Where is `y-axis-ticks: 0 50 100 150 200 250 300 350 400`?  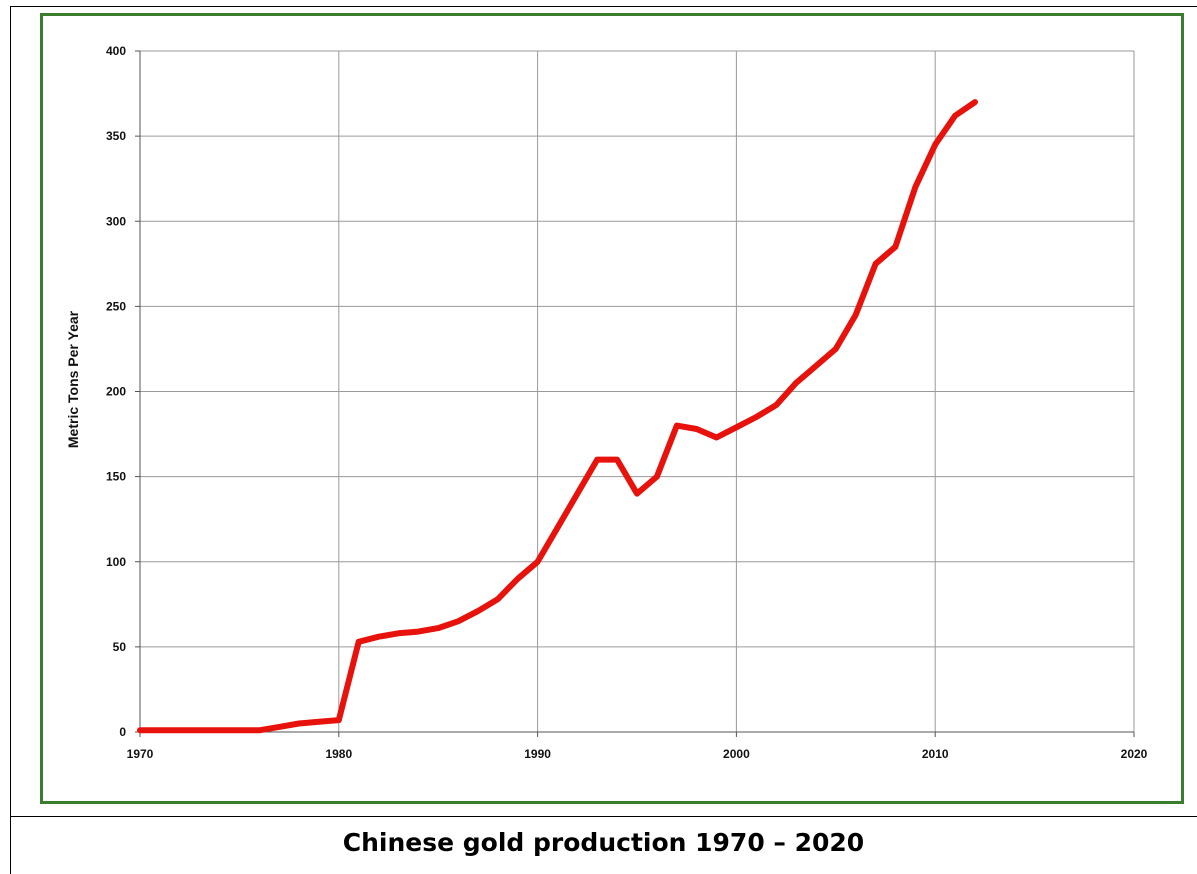 y-axis-ticks: 0 50 100 150 200 250 300 350 400 is located at coordinates (116, 391).